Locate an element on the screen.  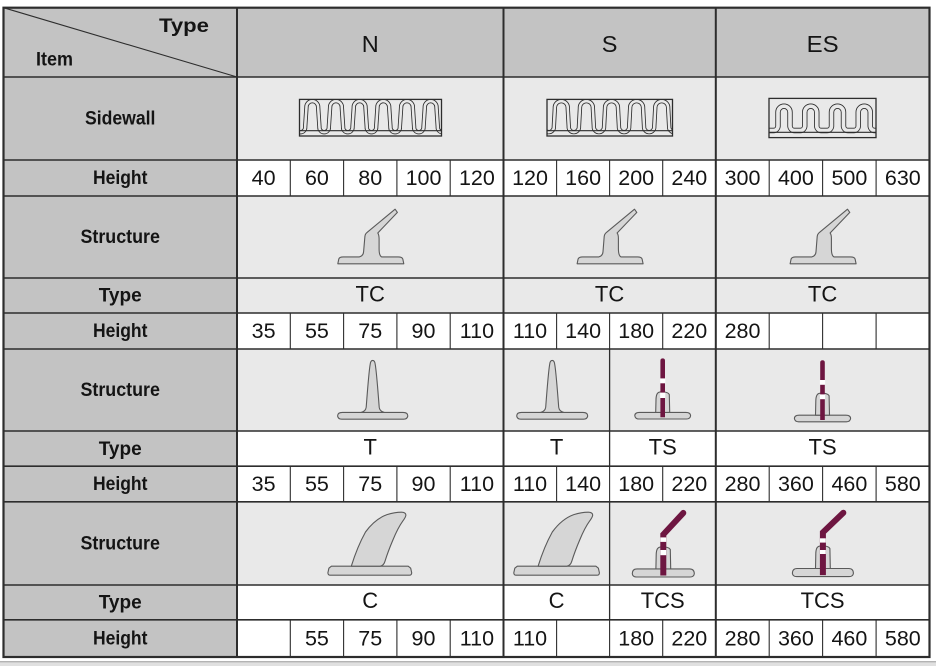
svg-text: Sidewall is located at coordinates (120, 119).